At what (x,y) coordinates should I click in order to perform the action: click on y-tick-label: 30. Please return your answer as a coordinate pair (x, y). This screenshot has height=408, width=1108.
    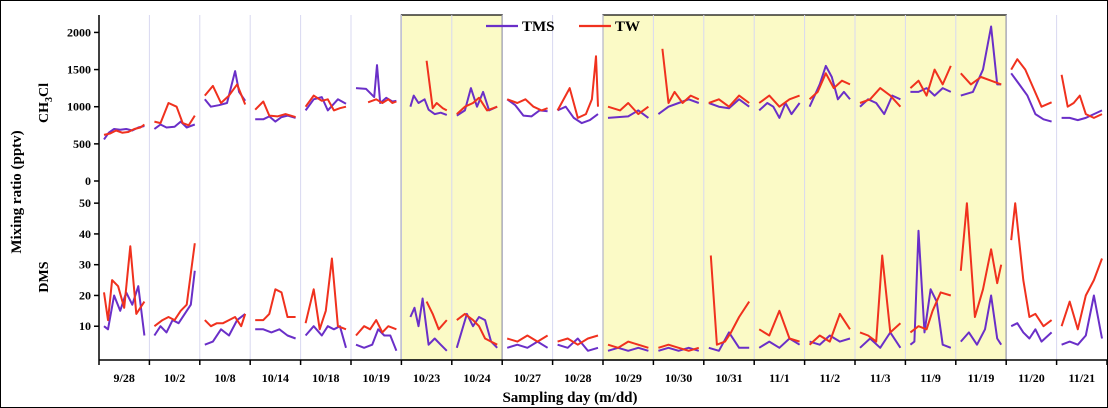
    Looking at the image, I should click on (85, 265).